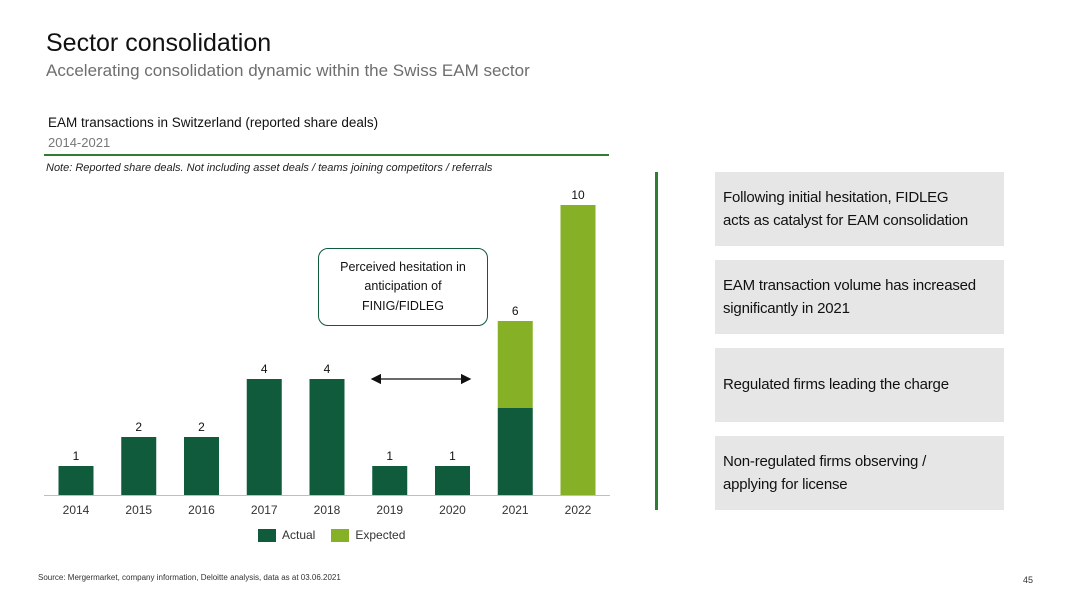 The height and width of the screenshot is (608, 1080). What do you see at coordinates (201, 427) in the screenshot?
I see `data-label-2016: 2` at bounding box center [201, 427].